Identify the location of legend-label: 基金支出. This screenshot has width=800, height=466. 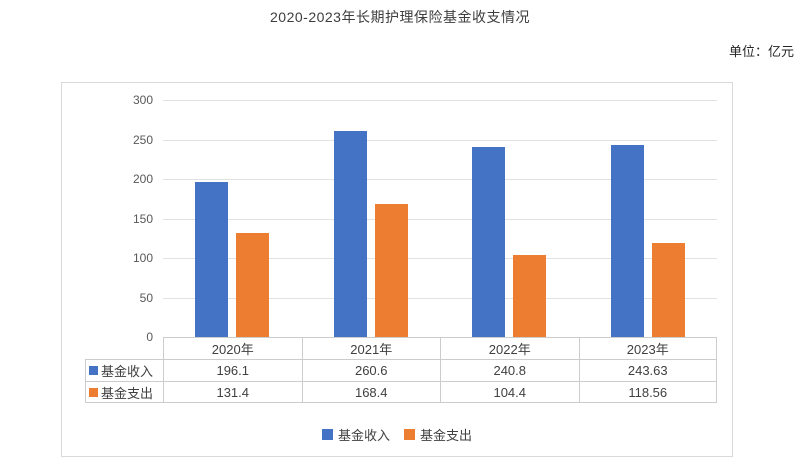
(446, 435).